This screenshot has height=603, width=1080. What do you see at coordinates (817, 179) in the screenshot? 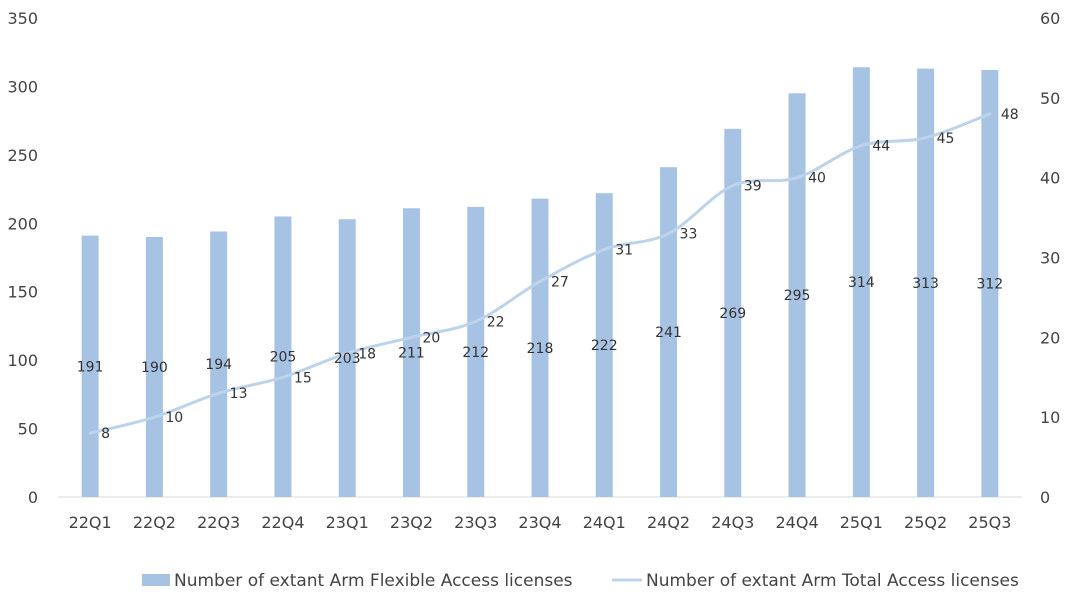
I see `line-data-label: 40` at bounding box center [817, 179].